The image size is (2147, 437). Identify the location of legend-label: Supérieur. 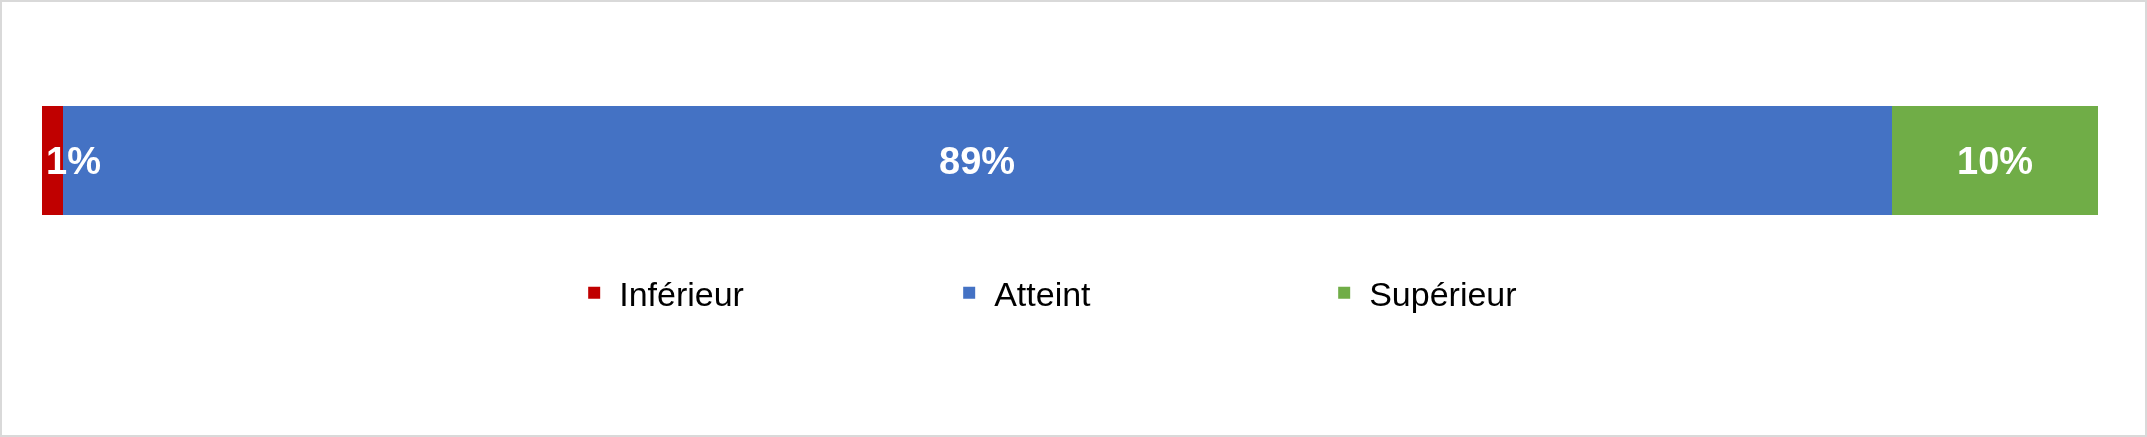
(1443, 293).